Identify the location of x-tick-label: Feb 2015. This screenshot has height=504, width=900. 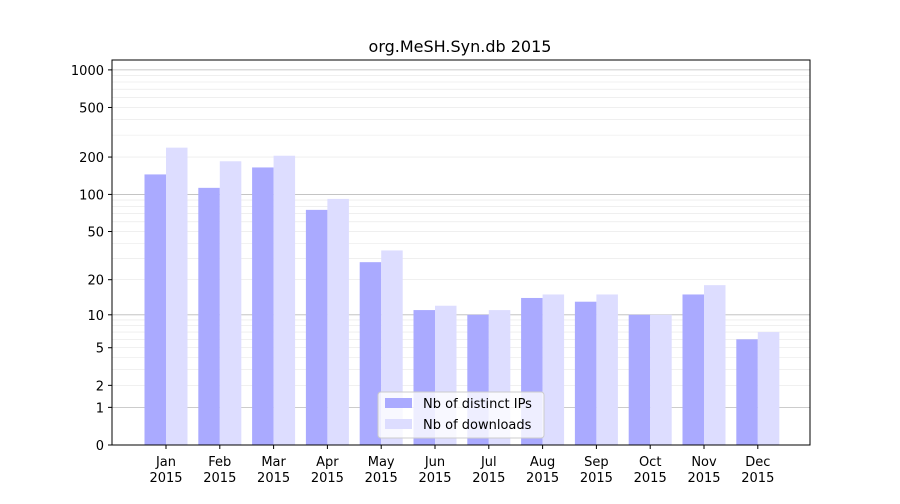
(219, 470).